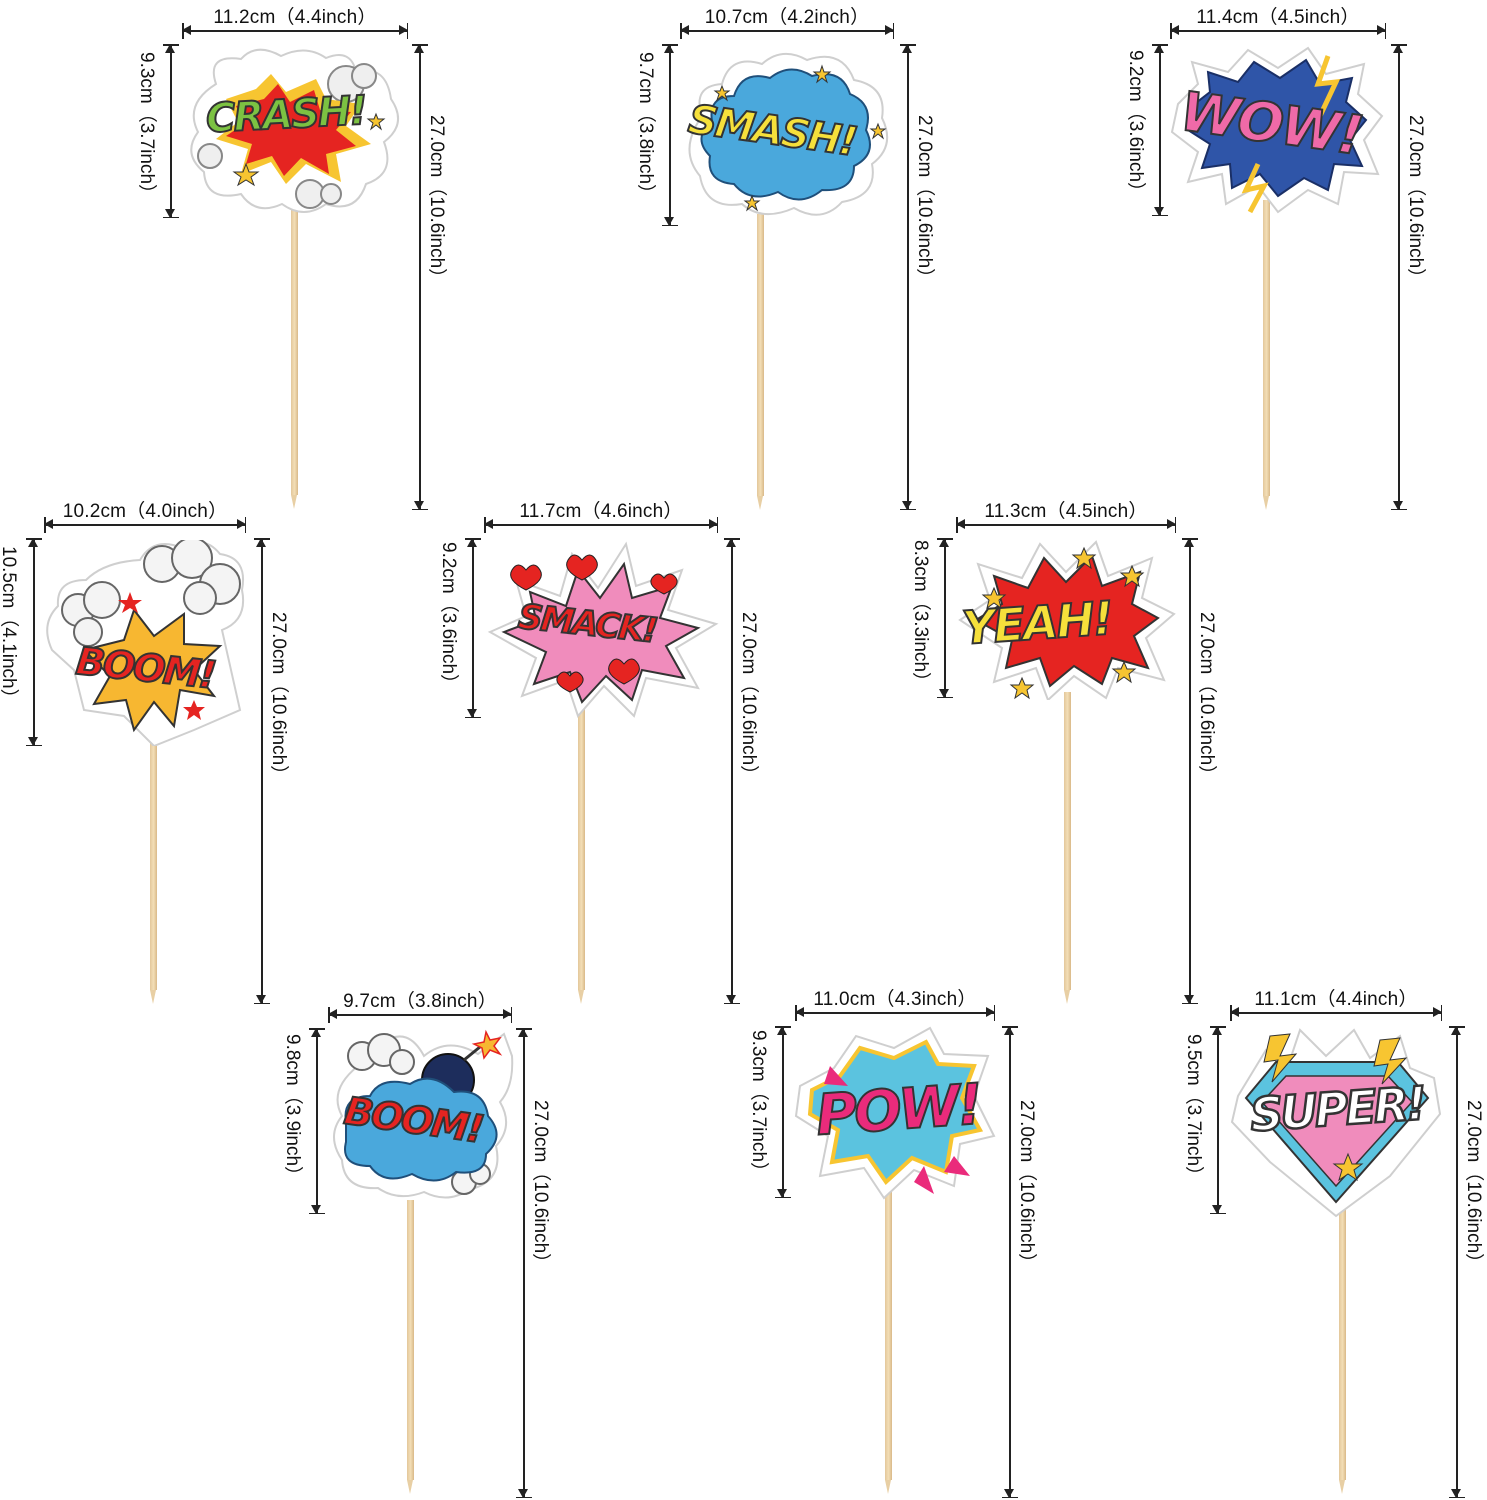  I want to click on width-label: 11.3cm（4.5inch）, so click(1066, 511).